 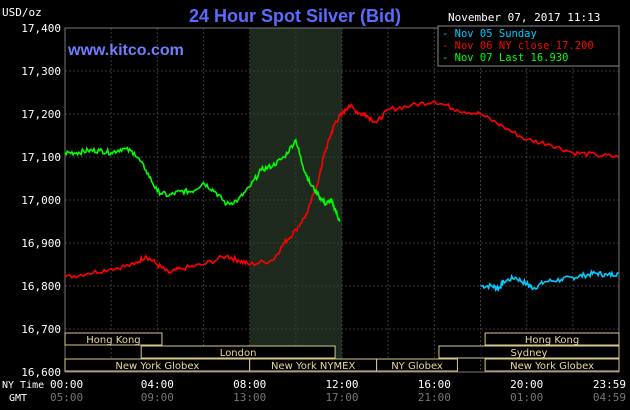 What do you see at coordinates (489, 34) in the screenshot?
I see `legend-entry: - Nov 05 Sunday` at bounding box center [489, 34].